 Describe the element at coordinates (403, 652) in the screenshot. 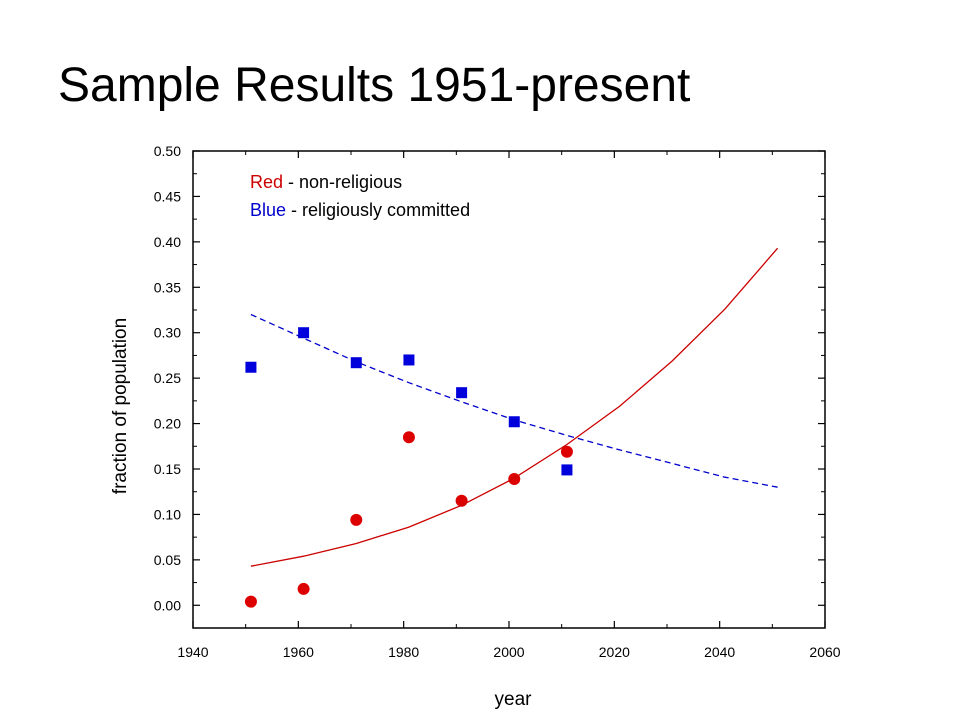

I see `x-tick-label: 1980` at that location.